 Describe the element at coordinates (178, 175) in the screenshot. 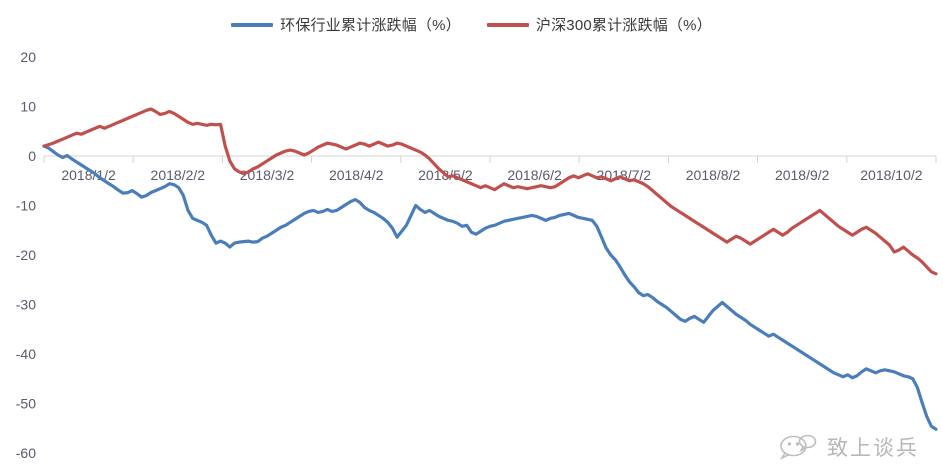

I see `x-tick-label: 2018/2/2` at that location.